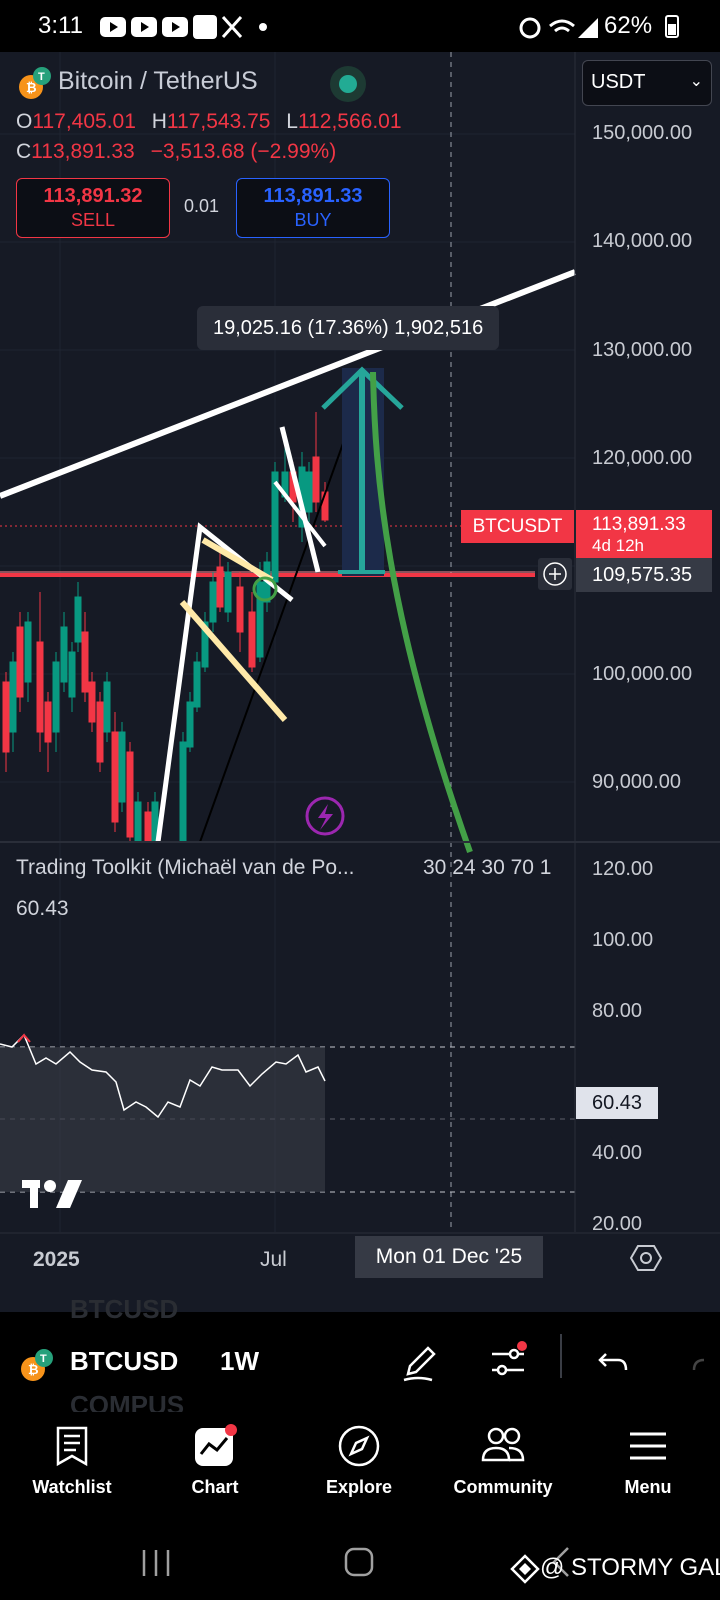  I want to click on interval-button: 1W, so click(239, 1361).